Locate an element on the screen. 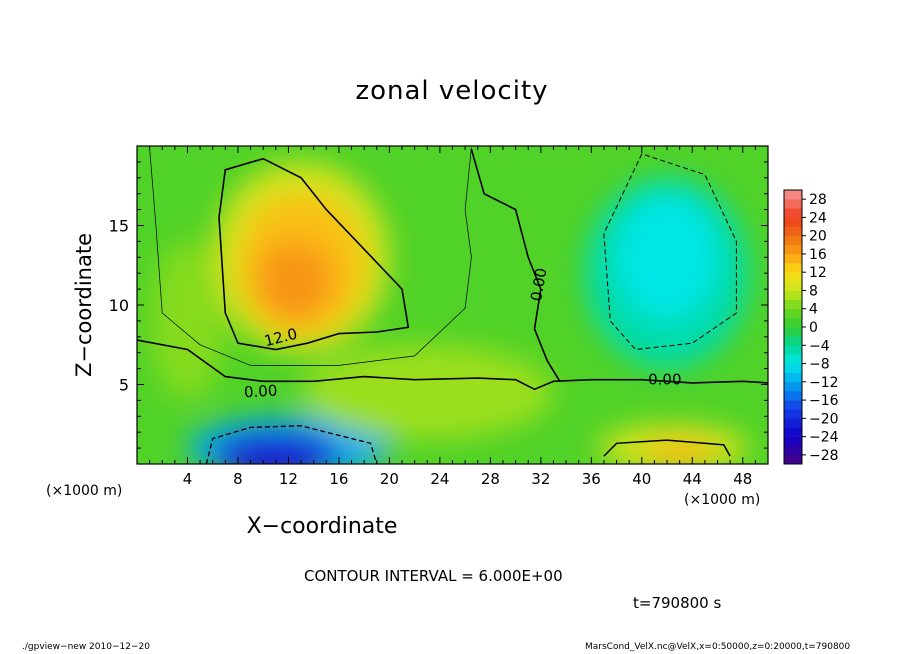 This screenshot has width=904, height=654. colorbar-tick-label: 28 is located at coordinates (818, 200).